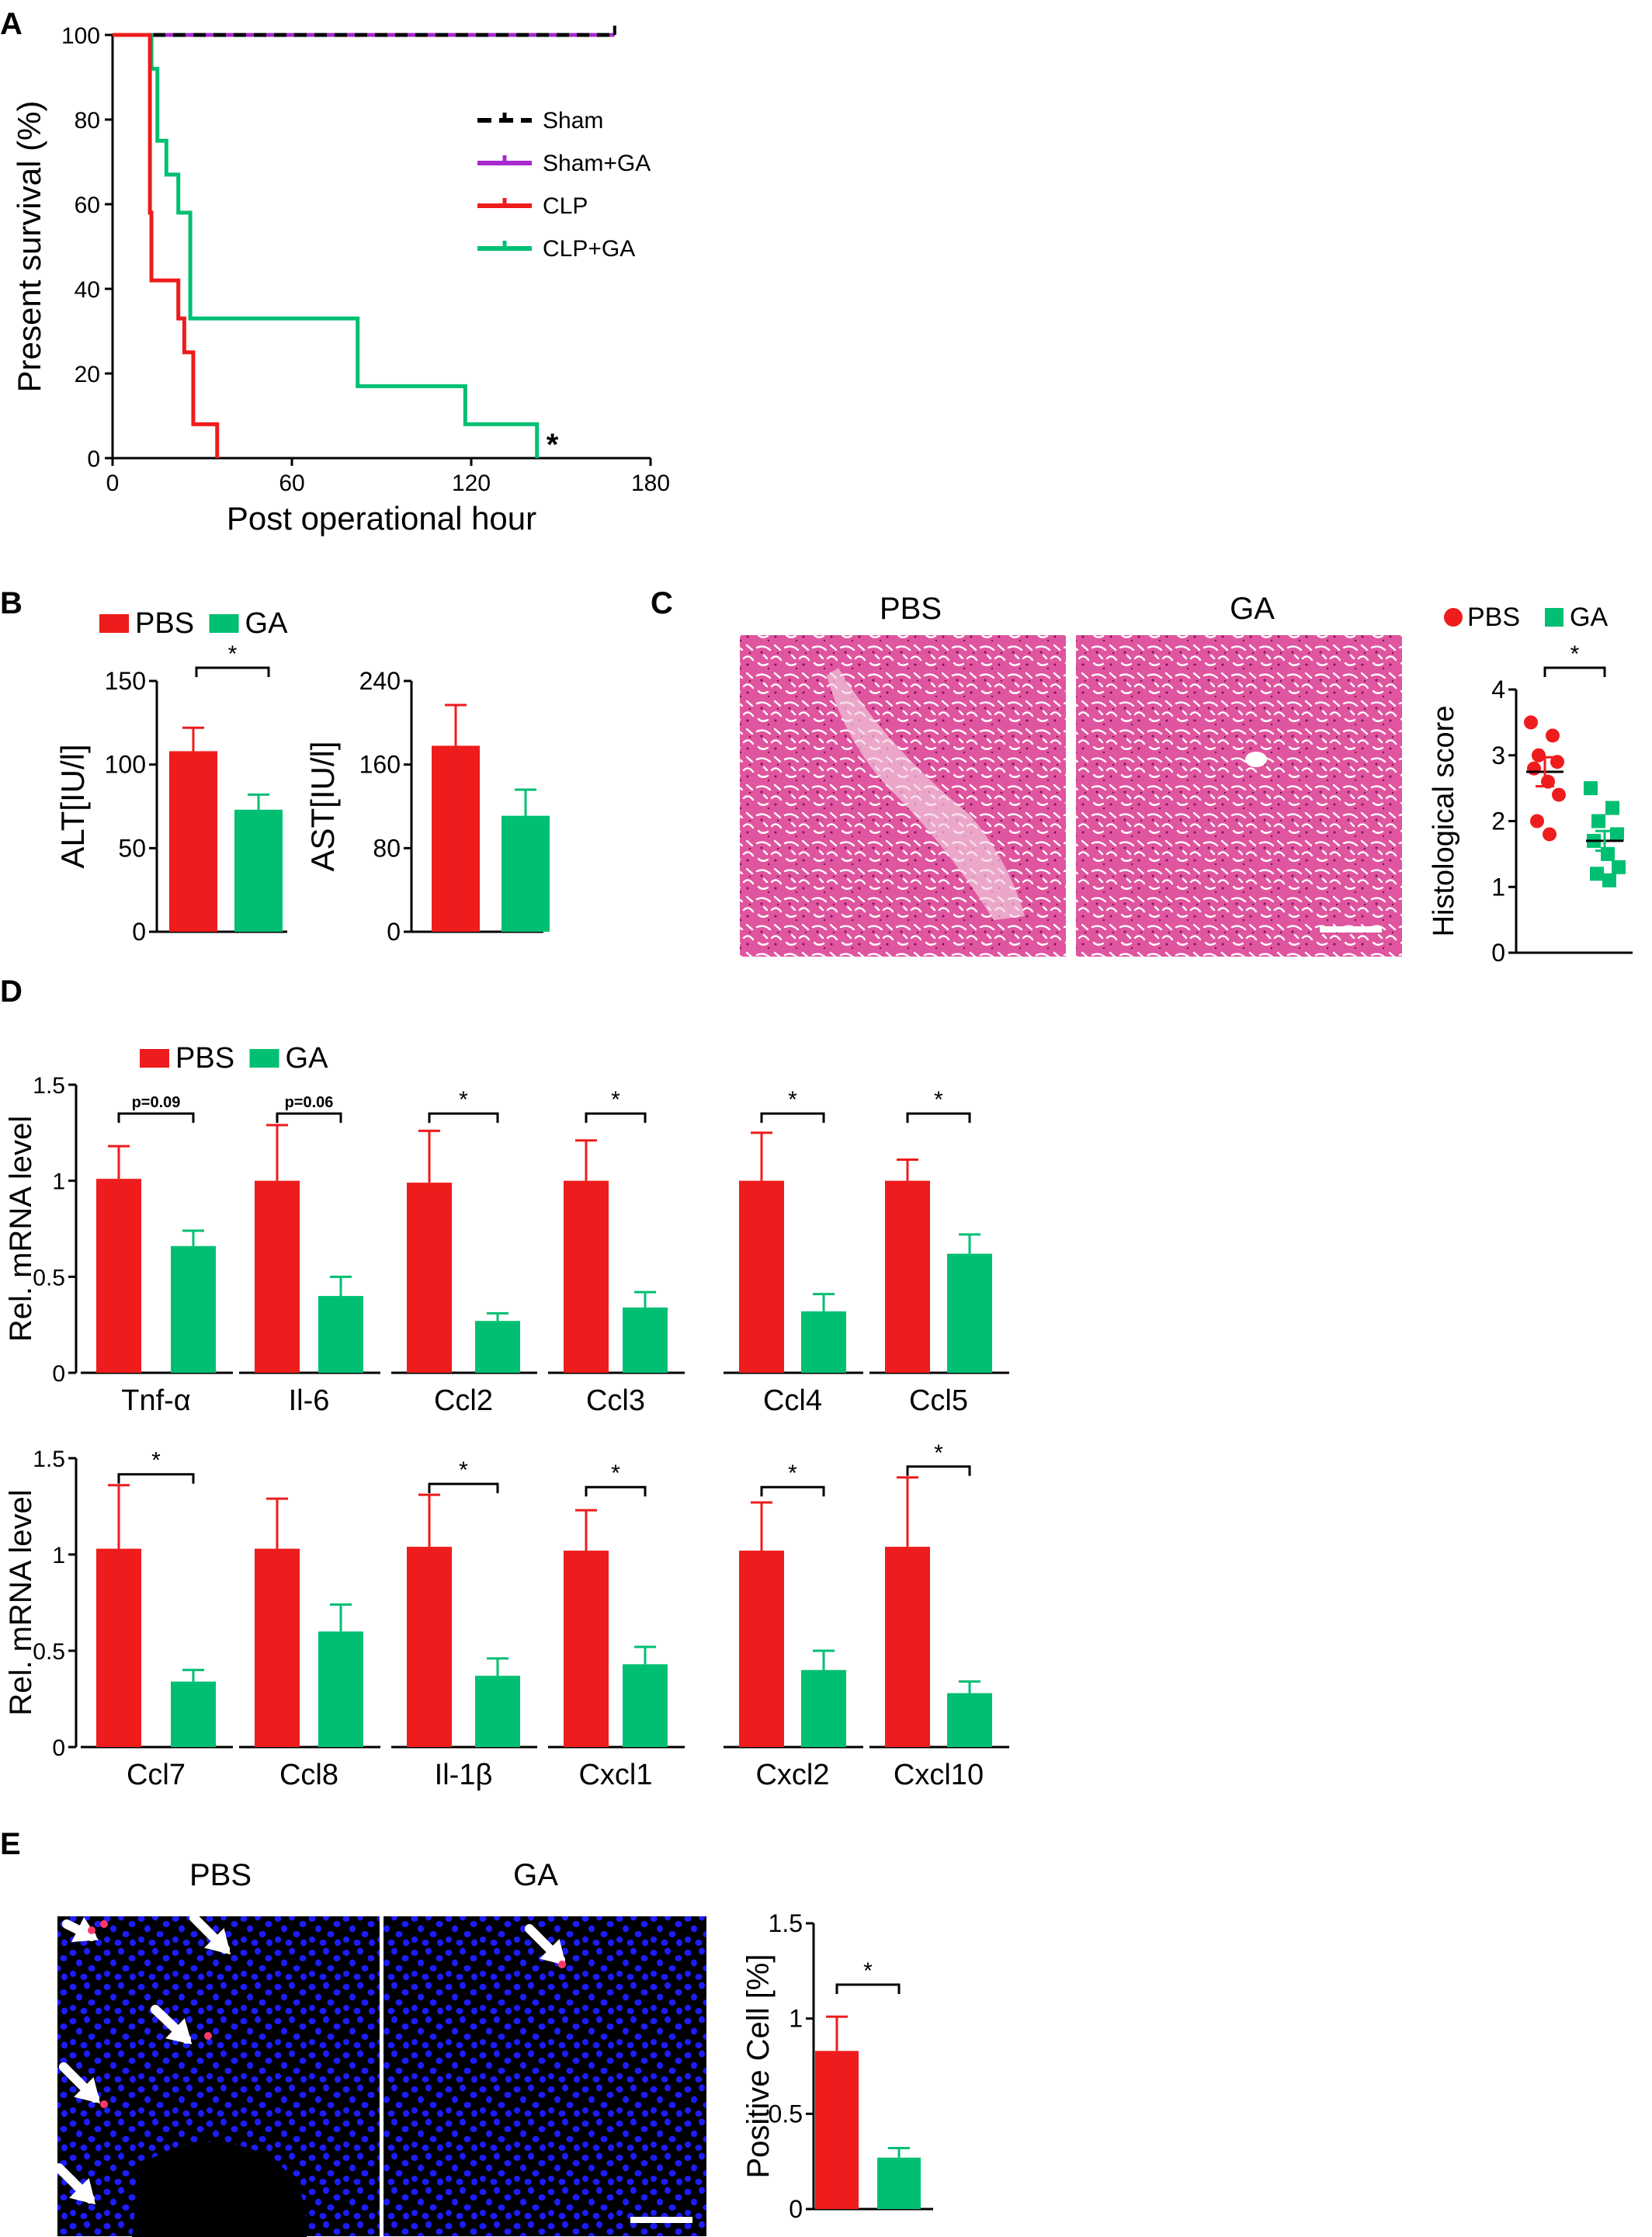  I want to click on positive-cell-chart: 0 0.5 1 1.5 Positive Cell [%] *, so click(837, 2066).